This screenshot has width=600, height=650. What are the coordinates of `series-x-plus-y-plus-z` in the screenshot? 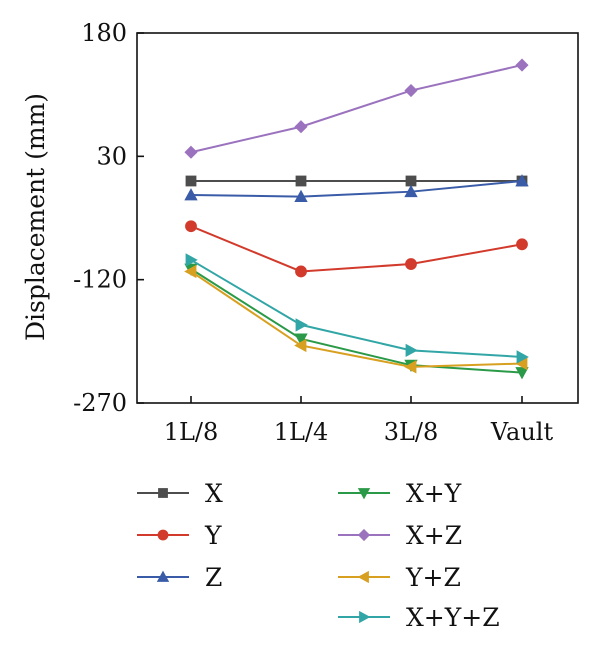 It's located at (357, 308).